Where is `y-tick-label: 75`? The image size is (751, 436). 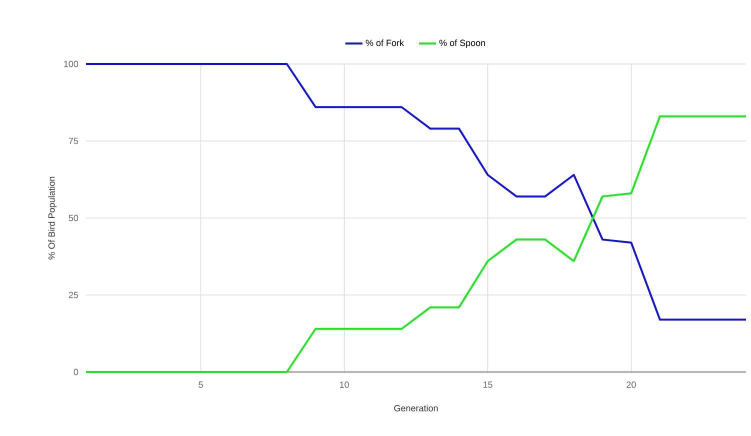
y-tick-label: 75 is located at coordinates (73, 141).